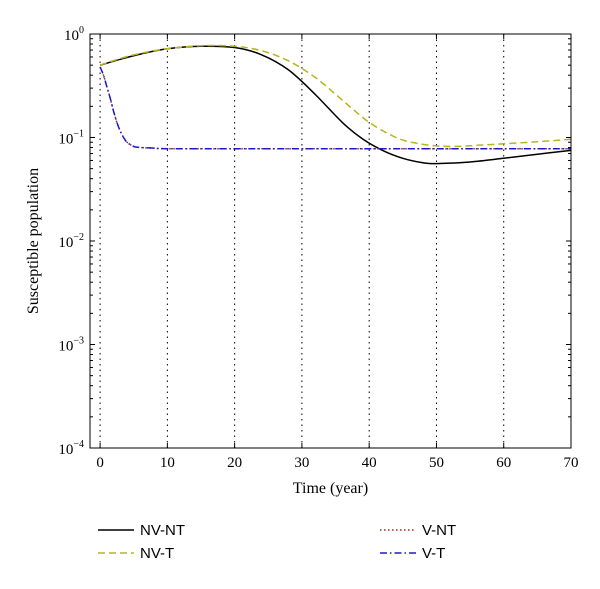 Image resolution: width=600 pixels, height=589 pixels. Describe the element at coordinates (571, 463) in the screenshot. I see `x-tick-label: 70` at that location.